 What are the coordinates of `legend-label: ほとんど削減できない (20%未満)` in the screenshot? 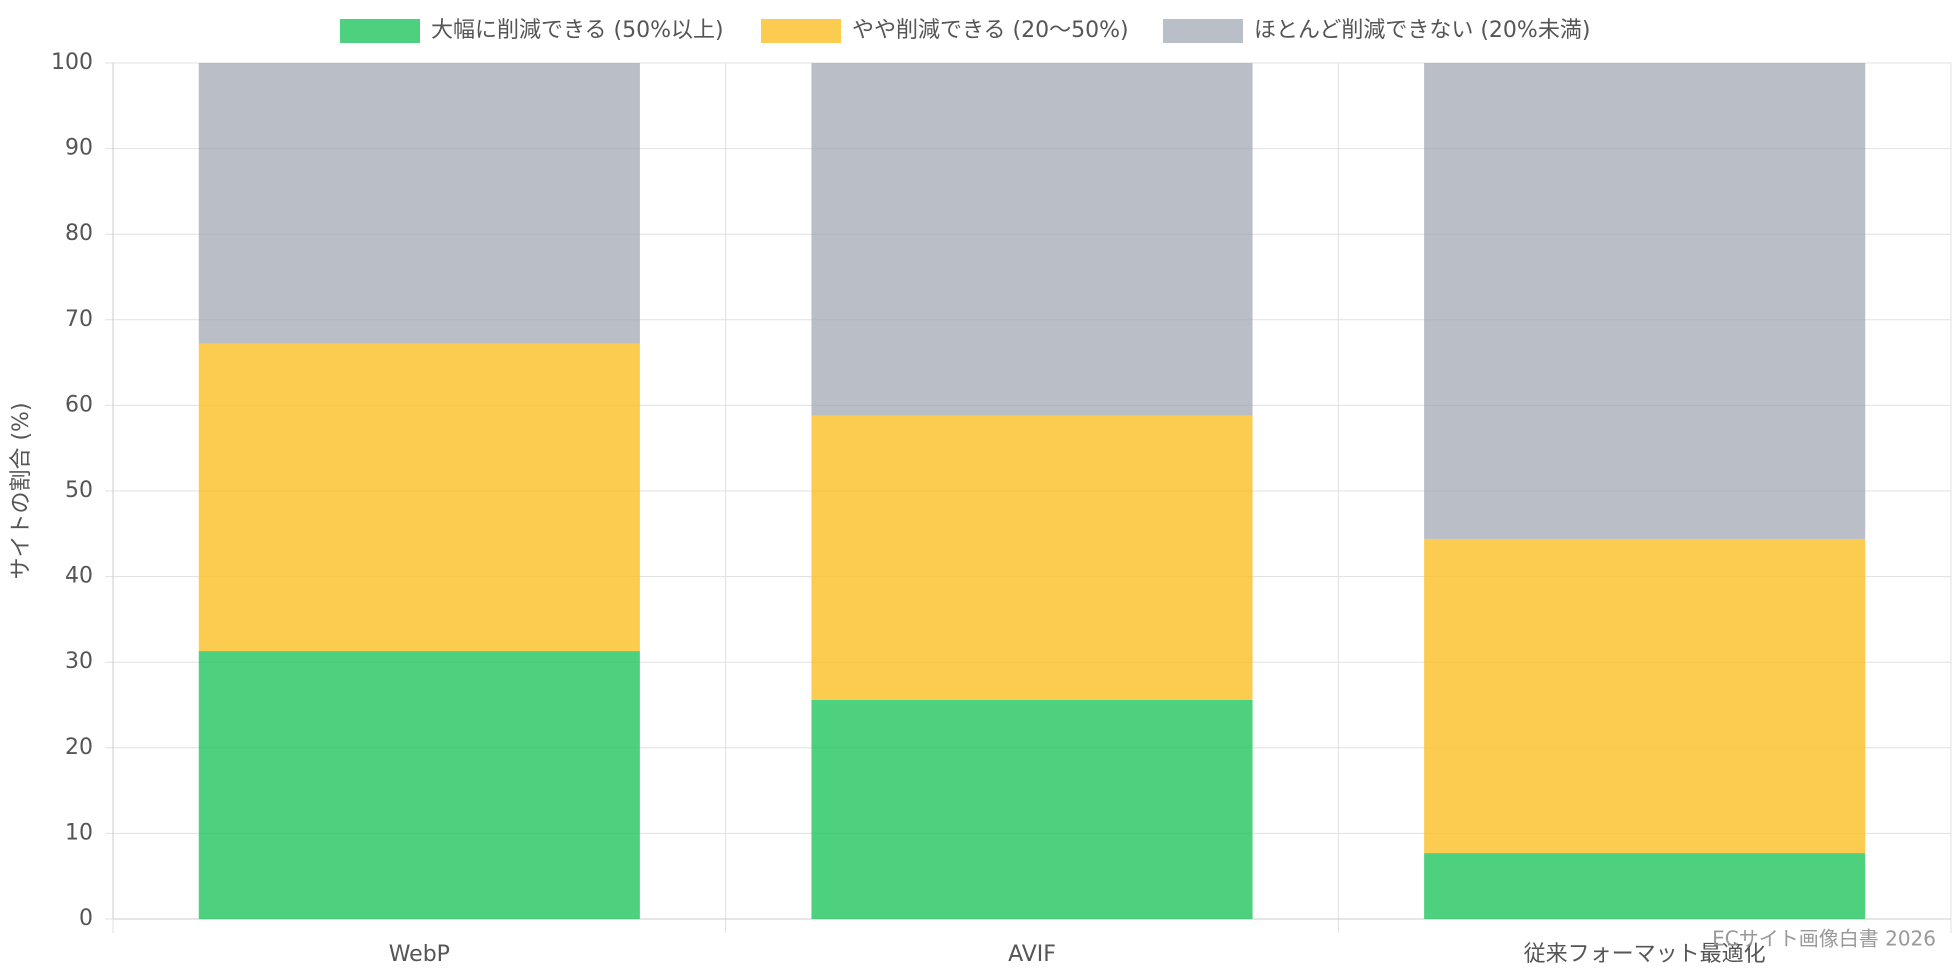 It's located at (1422, 30).